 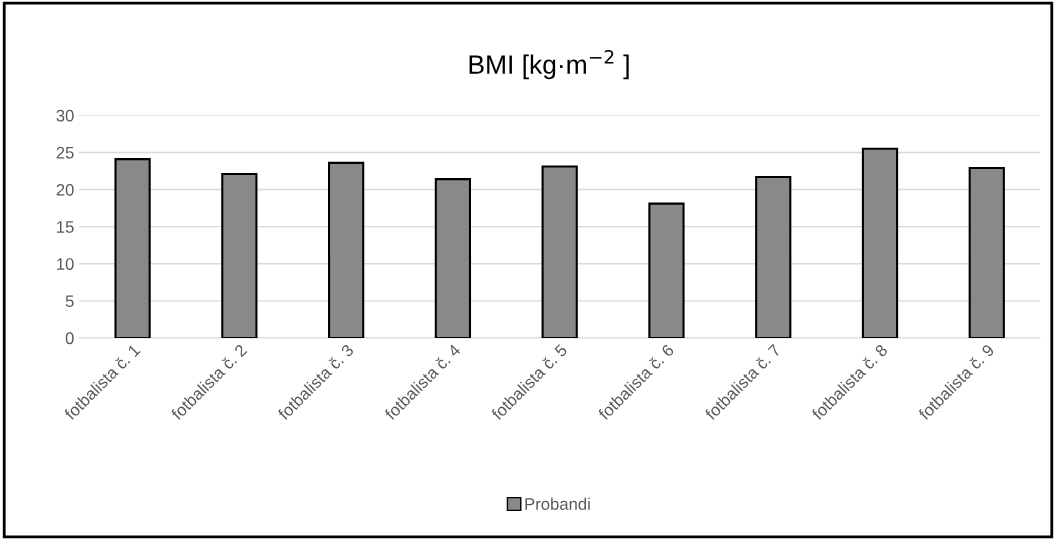 What do you see at coordinates (65, 264) in the screenshot?
I see `y-tick-label: 10` at bounding box center [65, 264].